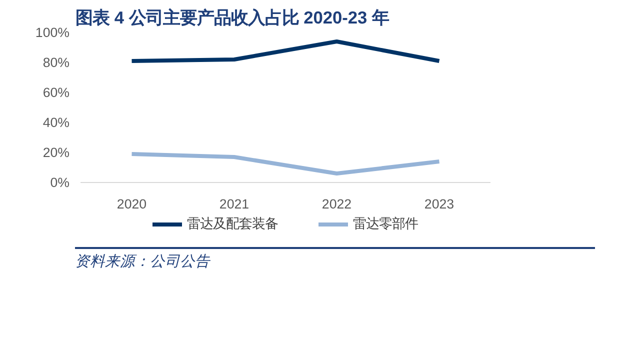 The width and height of the screenshot is (618, 363). Describe the element at coordinates (131, 204) in the screenshot. I see `x-tick-label: 2020` at that location.